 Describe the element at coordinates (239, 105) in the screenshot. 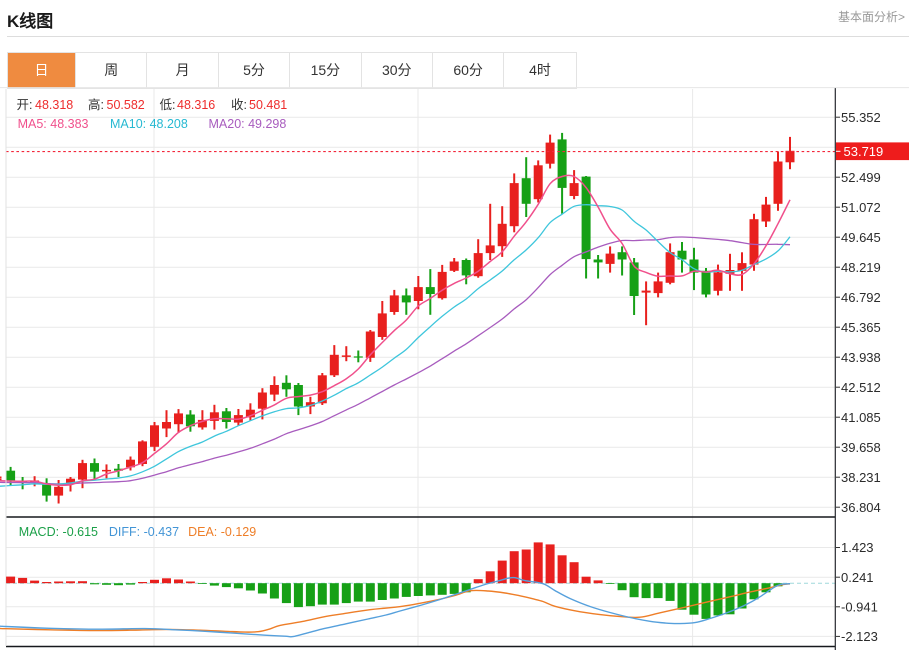

I see `svg-text: 收:` at that location.